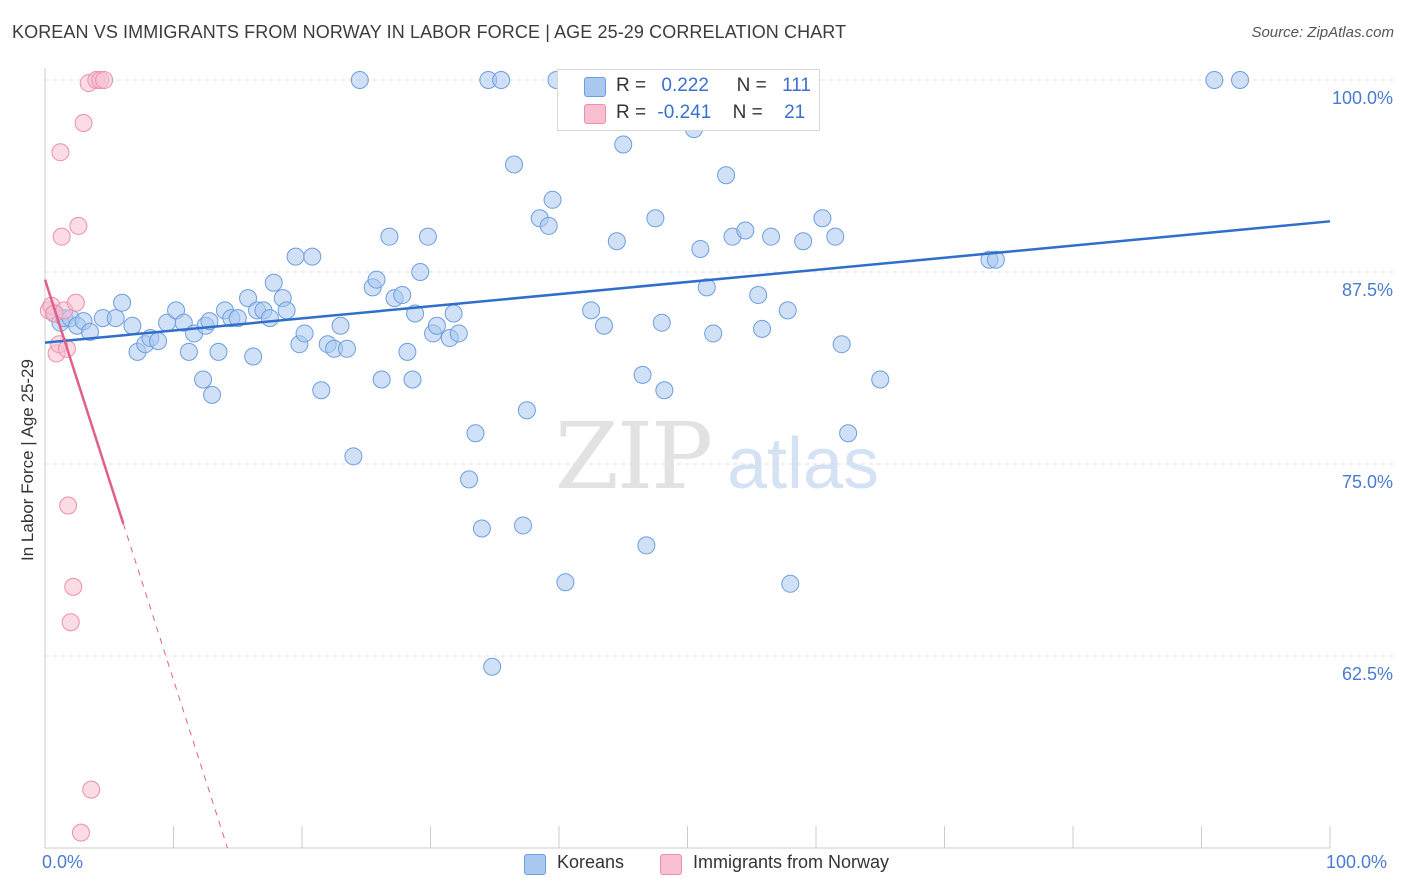 Image resolution: width=1406 pixels, height=892 pixels. I want to click on legend-row-norway: R = -0.241 N = 21, so click(688, 114).